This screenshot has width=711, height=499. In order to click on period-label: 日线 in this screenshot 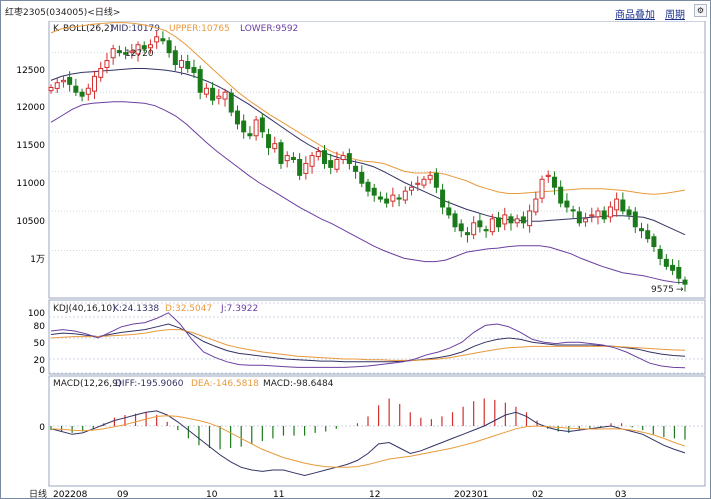, I will do `click(38, 493)`.